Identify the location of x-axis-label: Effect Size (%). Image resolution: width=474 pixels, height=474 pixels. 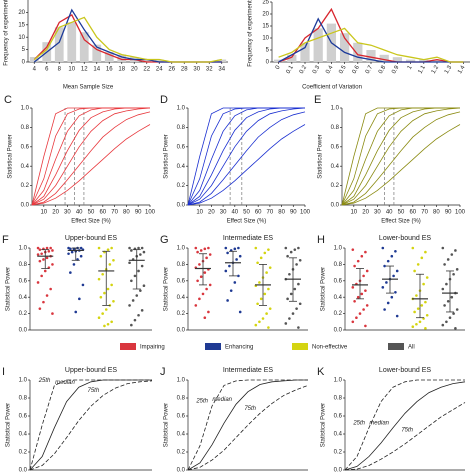
(247, 222).